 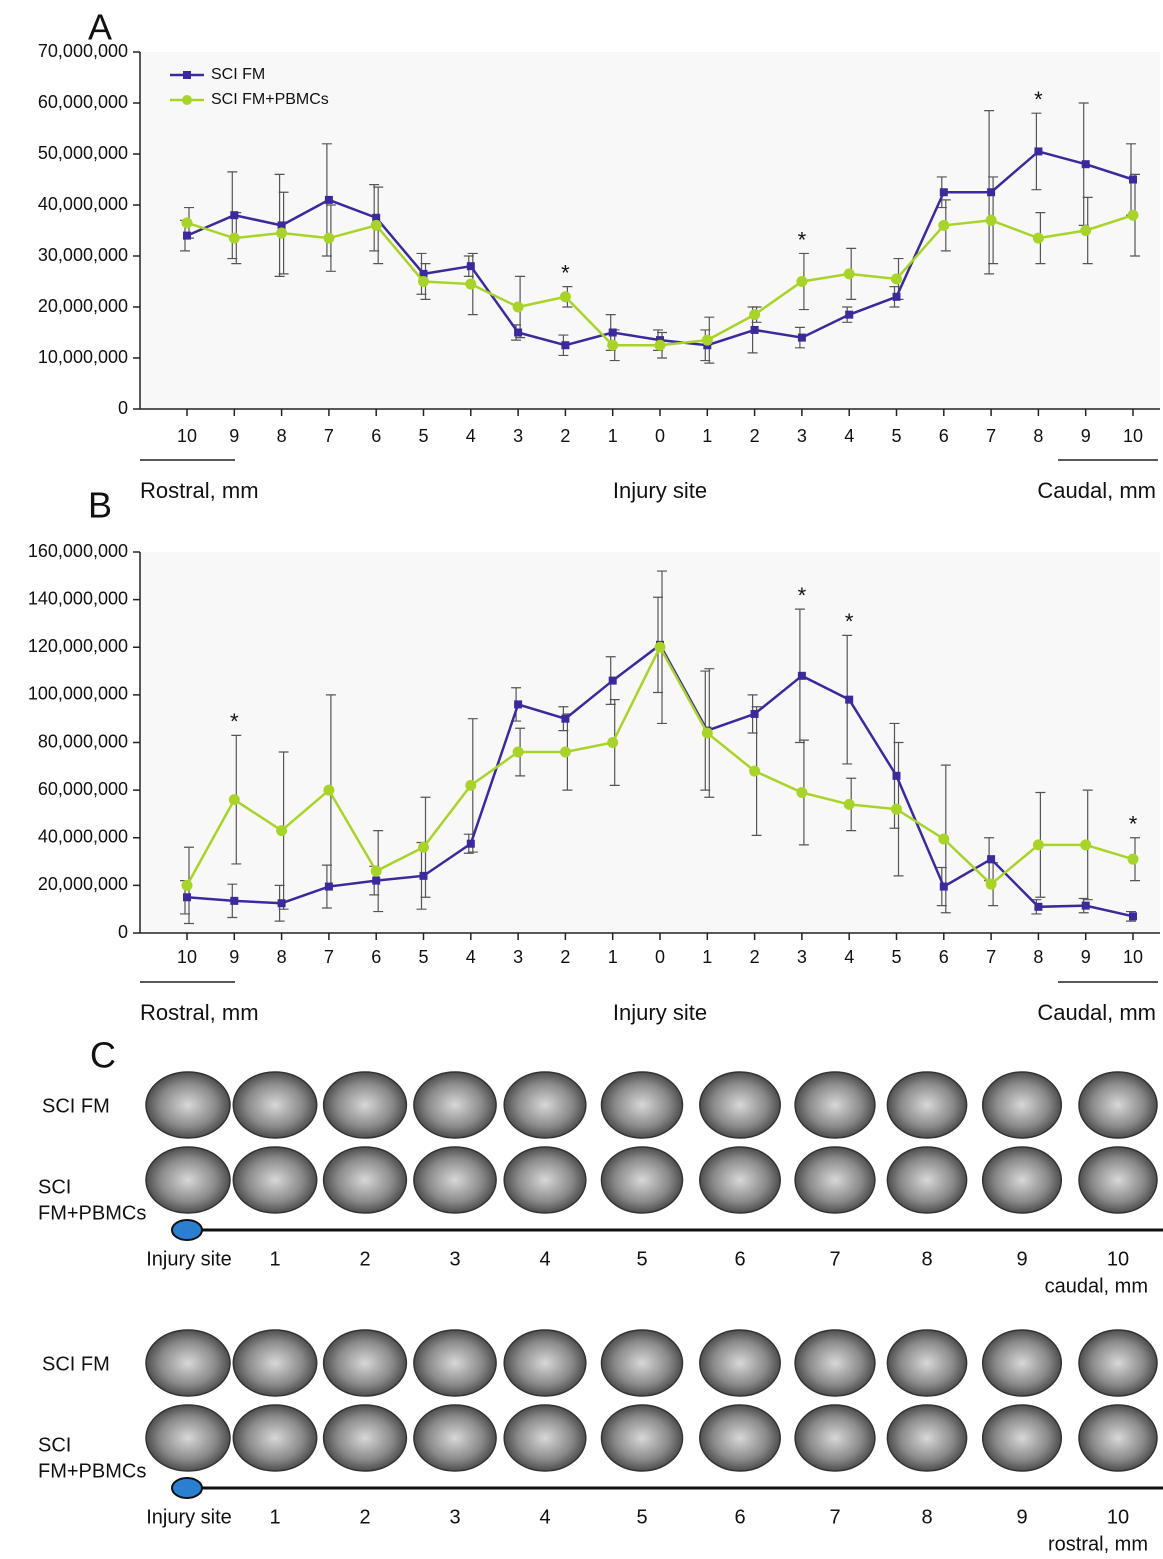 I want to click on y-tick-label: 40,000,000, so click(x=83, y=204).